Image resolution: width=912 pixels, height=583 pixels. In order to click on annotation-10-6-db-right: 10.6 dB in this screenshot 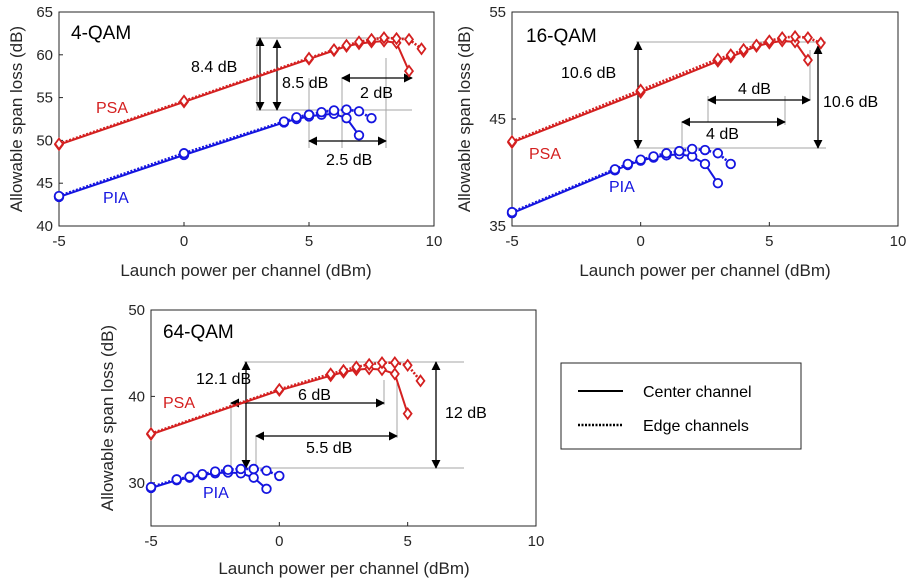, I will do `click(850, 102)`.